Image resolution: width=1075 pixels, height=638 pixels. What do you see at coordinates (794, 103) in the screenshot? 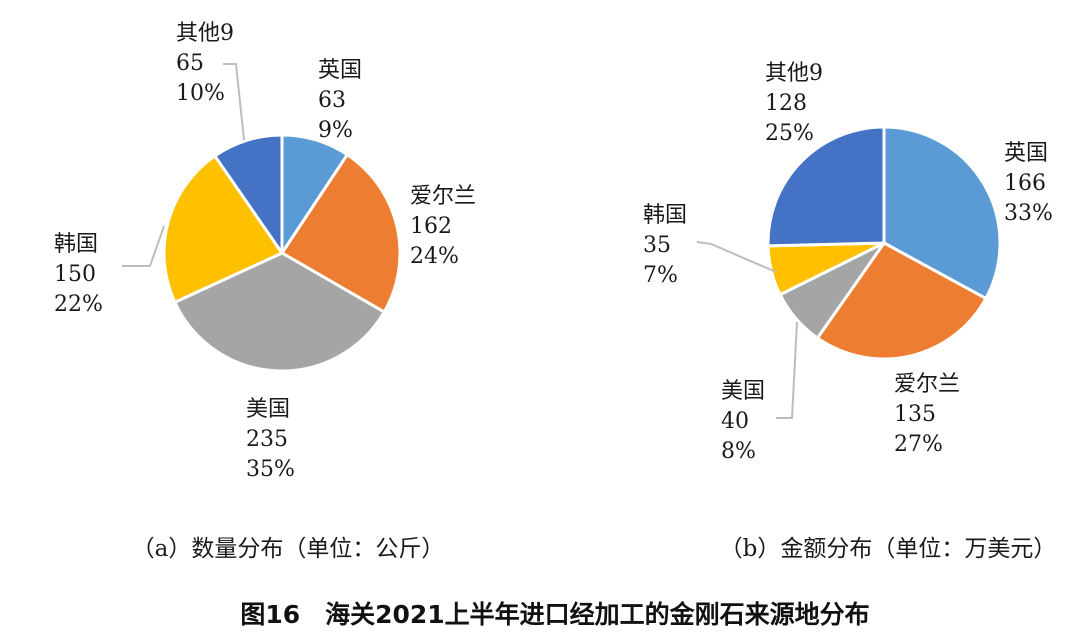
I see `data-label: 其他9 128 25%` at bounding box center [794, 103].